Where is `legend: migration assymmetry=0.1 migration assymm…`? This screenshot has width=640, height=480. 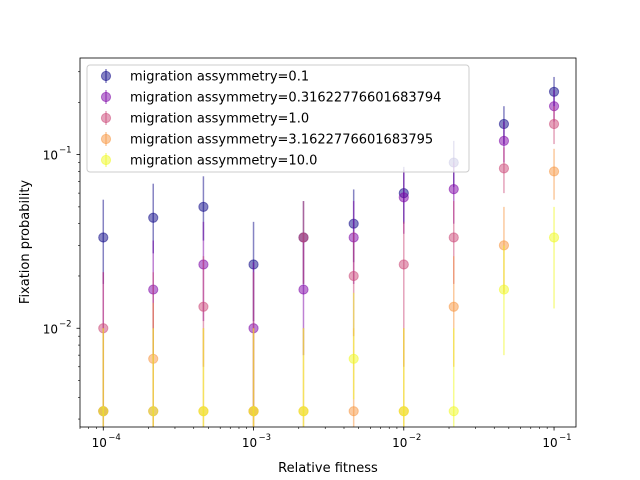
legend: migration assymmetry=0.1 migration assymm… is located at coordinates (278, 118).